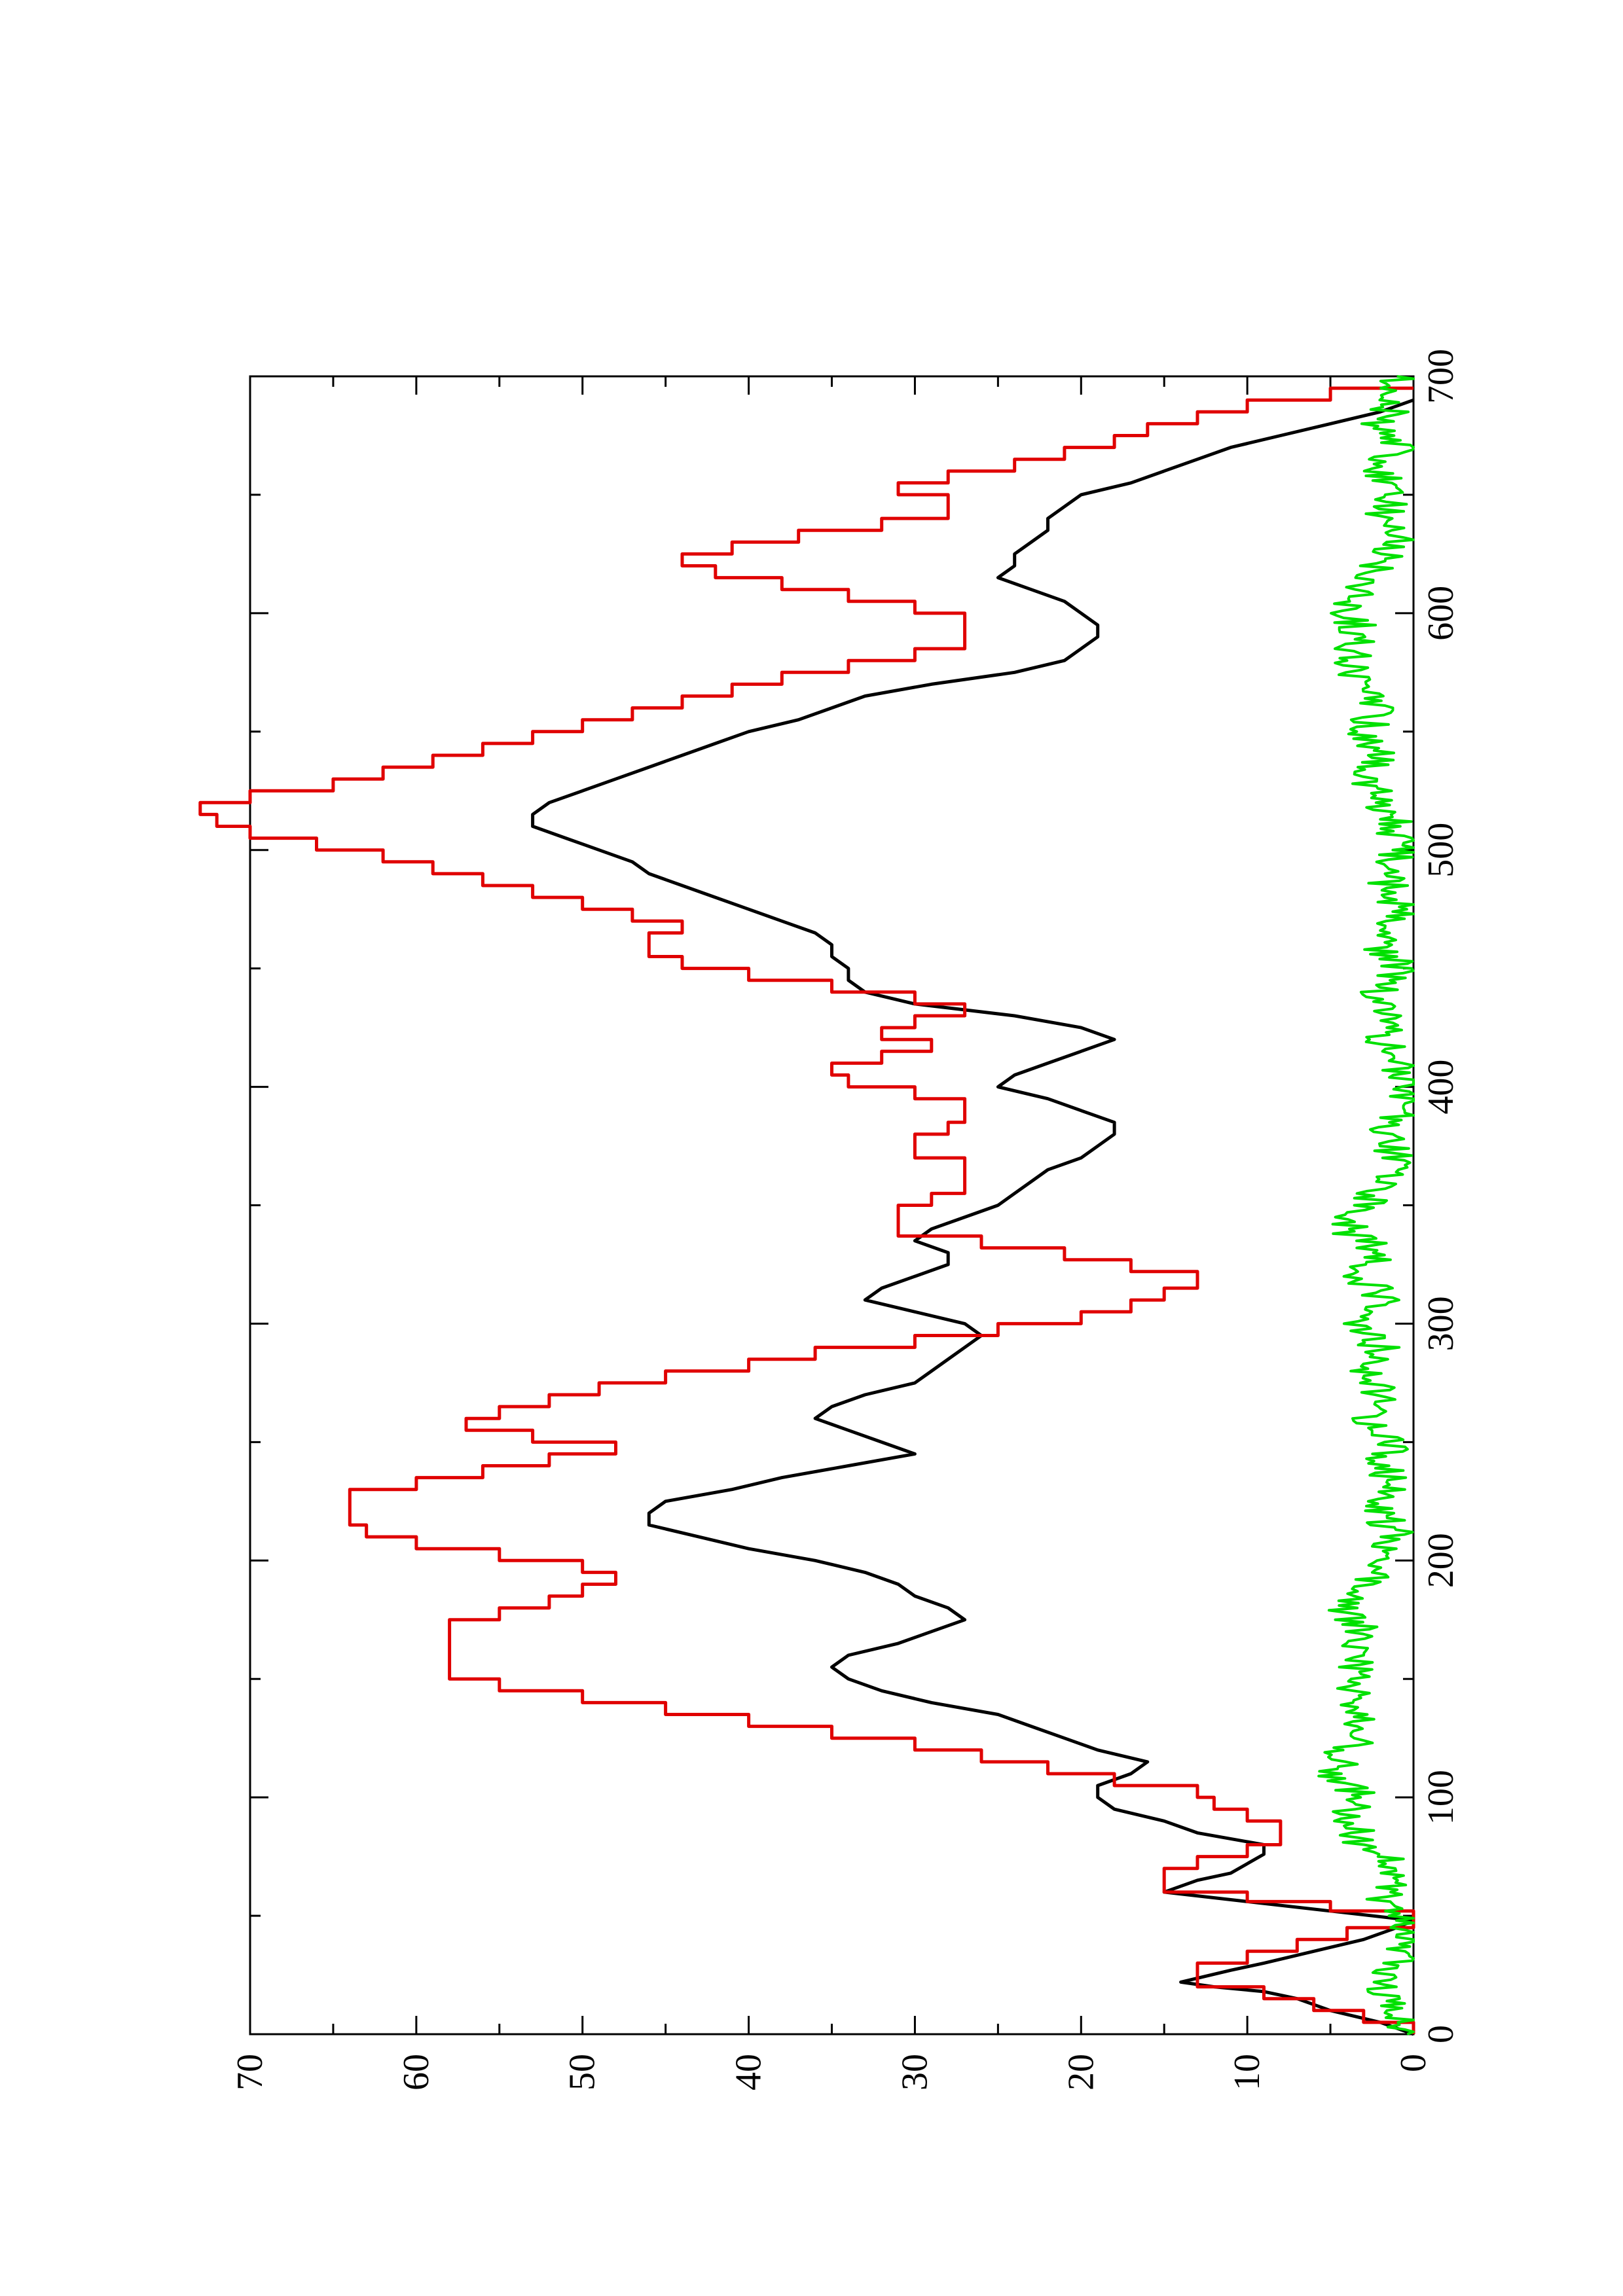  What do you see at coordinates (914, 2072) in the screenshot?
I see `y-tick-label: 30` at bounding box center [914, 2072].